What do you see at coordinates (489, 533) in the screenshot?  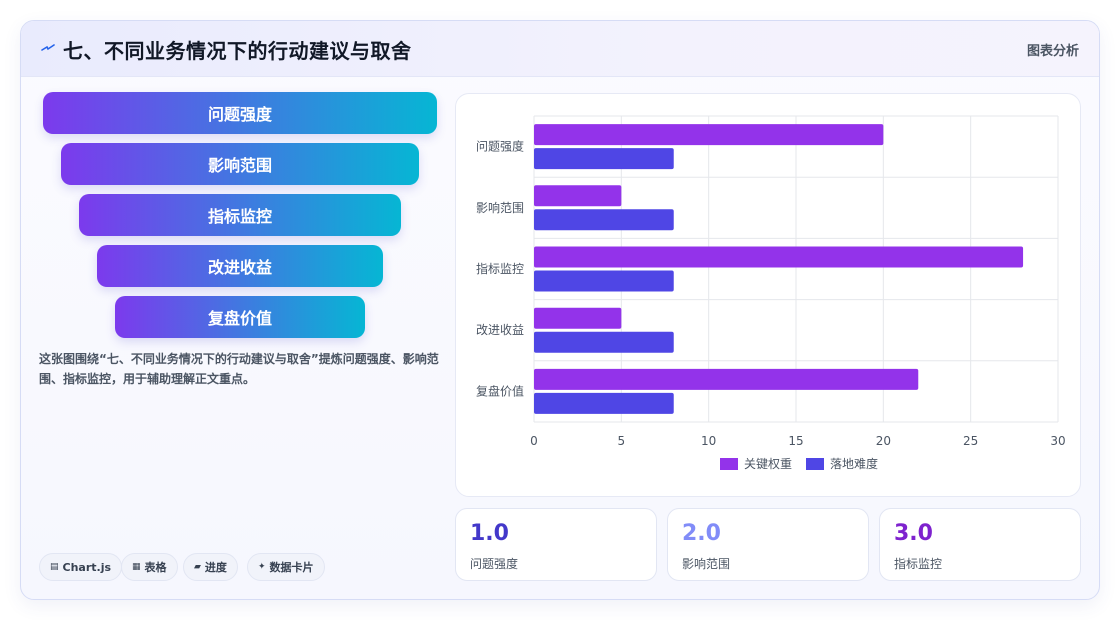 I see `stat-value: 1.0` at bounding box center [489, 533].